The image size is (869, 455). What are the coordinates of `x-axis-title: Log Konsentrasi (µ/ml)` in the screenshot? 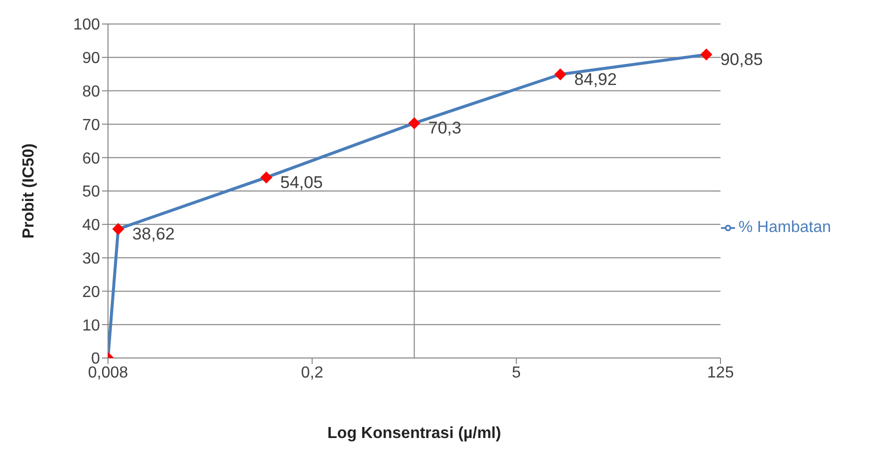 It's located at (414, 433).